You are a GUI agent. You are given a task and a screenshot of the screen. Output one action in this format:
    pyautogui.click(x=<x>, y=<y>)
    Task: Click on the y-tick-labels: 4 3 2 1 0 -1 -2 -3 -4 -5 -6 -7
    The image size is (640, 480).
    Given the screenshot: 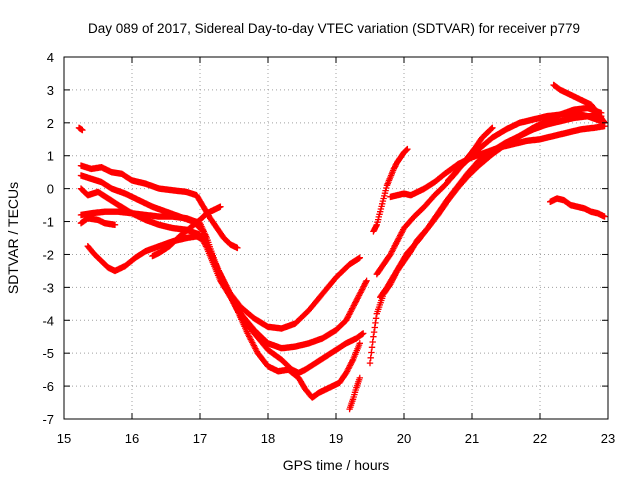 What is the action you would take?
    pyautogui.click(x=48, y=238)
    